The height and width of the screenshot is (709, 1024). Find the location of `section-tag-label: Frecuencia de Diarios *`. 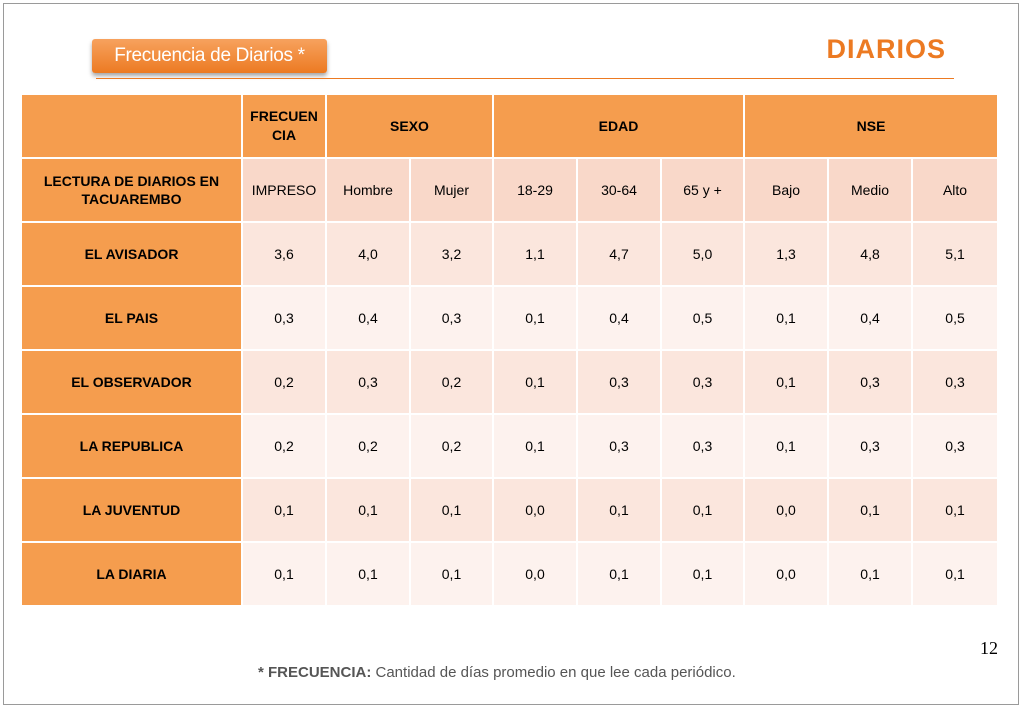

section-tag-label: Frecuencia de Diarios * is located at coordinates (209, 55).